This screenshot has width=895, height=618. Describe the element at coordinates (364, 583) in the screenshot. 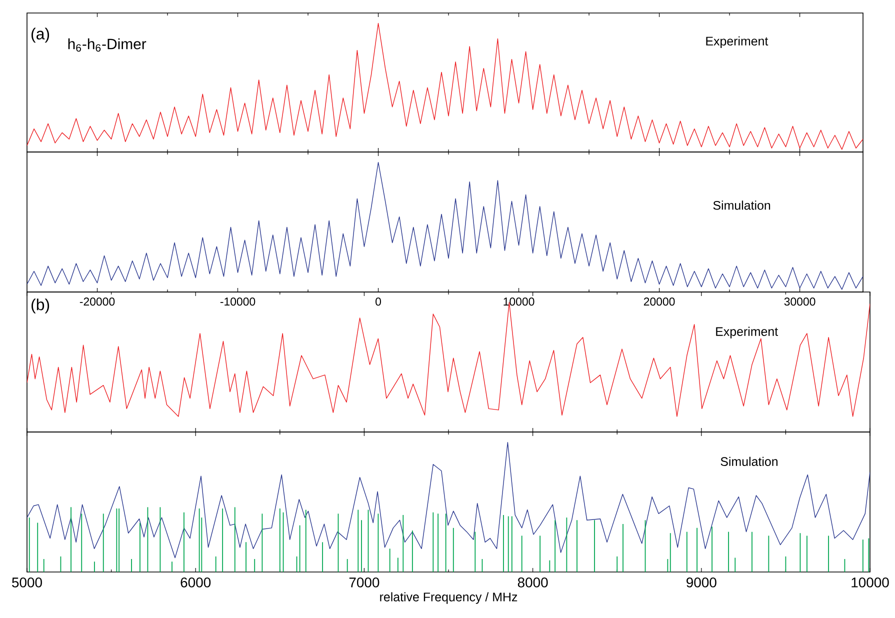

I see `x-tick-label: 7000` at that location.